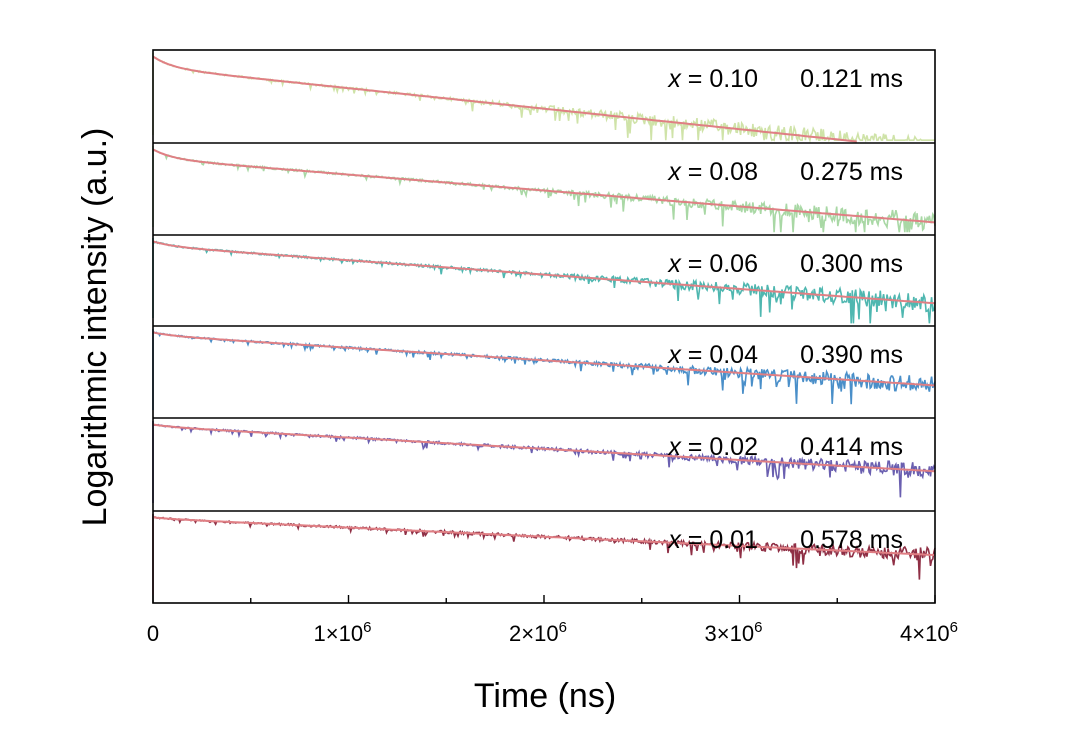 This screenshot has width=1080, height=733. What do you see at coordinates (95, 327) in the screenshot?
I see `y-axis-title: Logarithmic intensity (a.u.)` at bounding box center [95, 327].